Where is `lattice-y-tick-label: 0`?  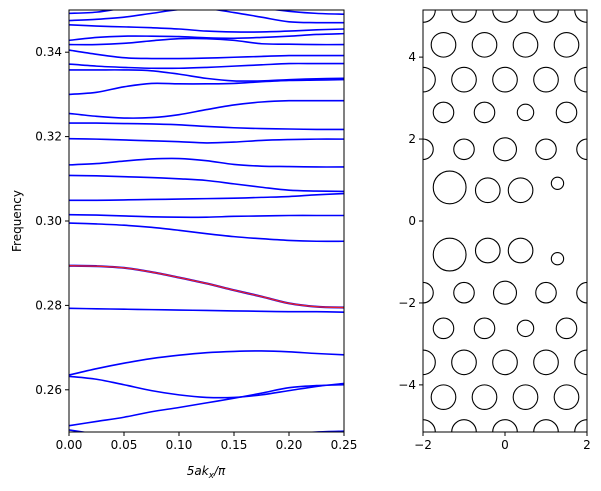 lattice-y-tick-label: 0 is located at coordinates (412, 221).